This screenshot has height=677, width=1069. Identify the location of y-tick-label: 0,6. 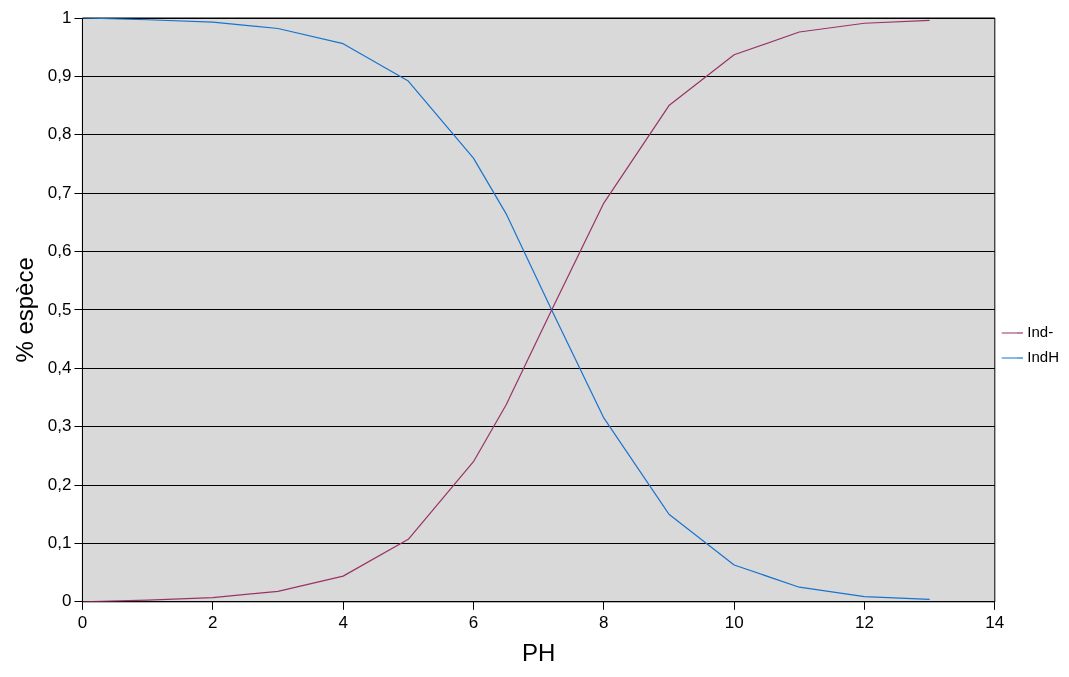
(59, 251).